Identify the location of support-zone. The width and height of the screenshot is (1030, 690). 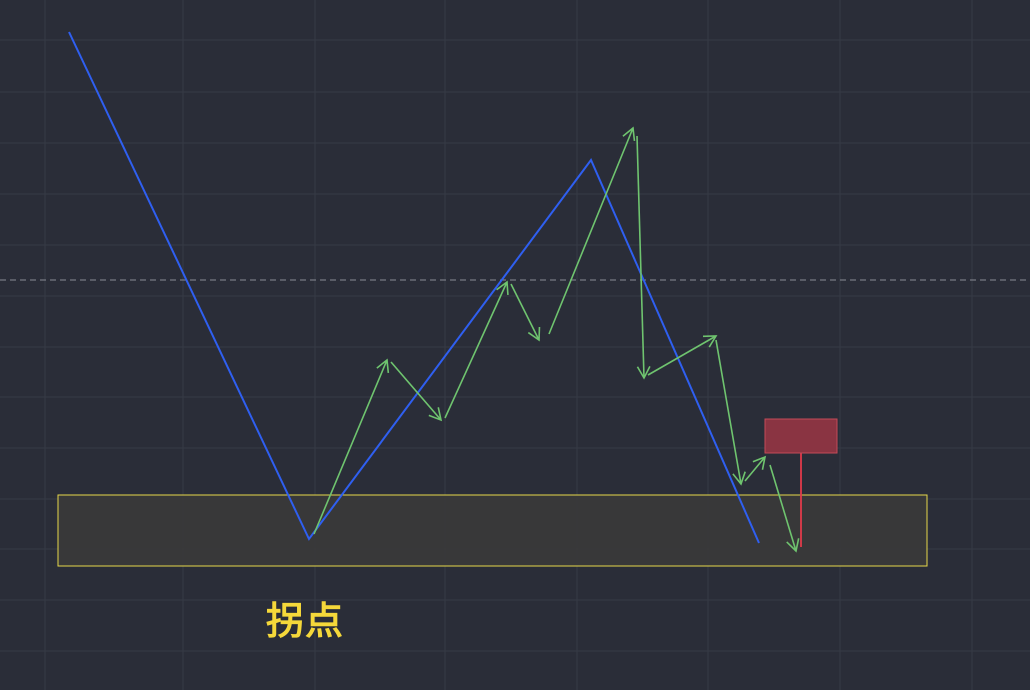
(492, 530).